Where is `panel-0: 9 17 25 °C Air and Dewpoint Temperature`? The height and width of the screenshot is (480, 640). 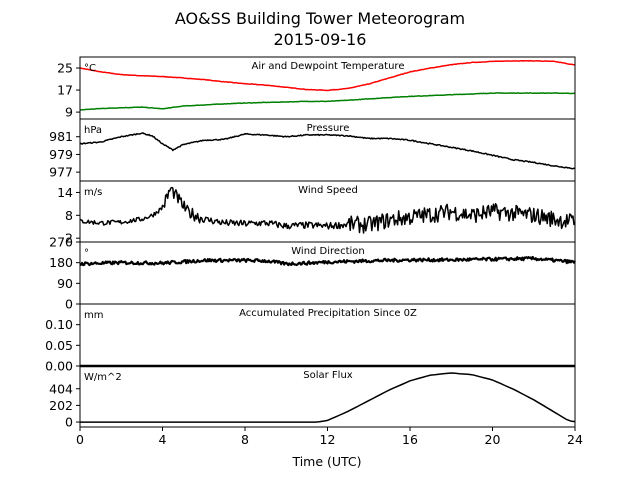
panel-0: 9 17 25 °C Air and Dewpoint Temperature is located at coordinates (316, 88).